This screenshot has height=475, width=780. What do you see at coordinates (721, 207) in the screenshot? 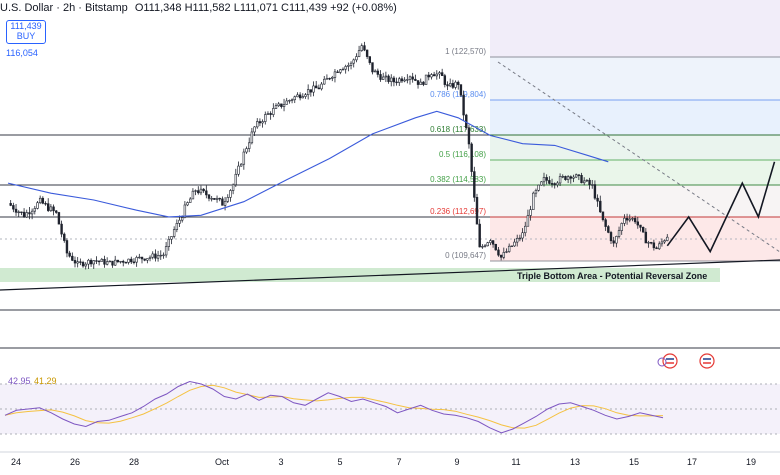
I see `projection-path` at bounding box center [721, 207].